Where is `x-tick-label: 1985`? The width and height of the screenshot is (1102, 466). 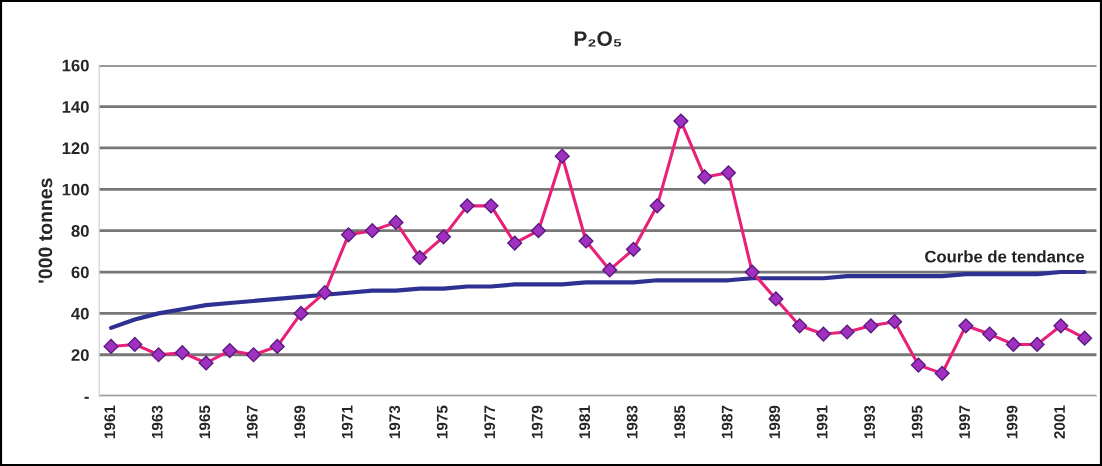 x-tick-label: 1985 is located at coordinates (680, 422).